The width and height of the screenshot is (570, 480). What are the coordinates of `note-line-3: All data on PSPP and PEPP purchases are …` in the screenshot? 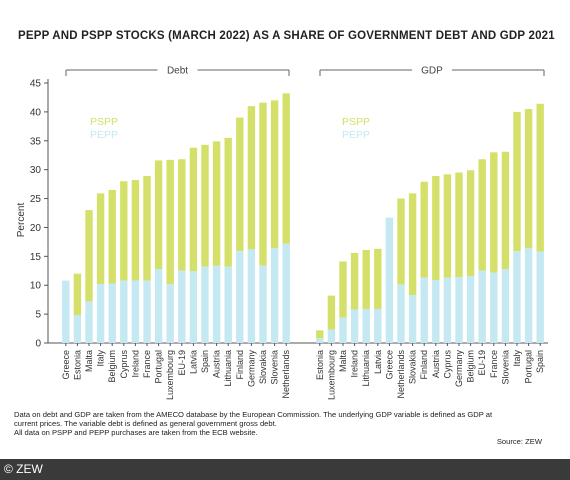 It's located at (136, 432).